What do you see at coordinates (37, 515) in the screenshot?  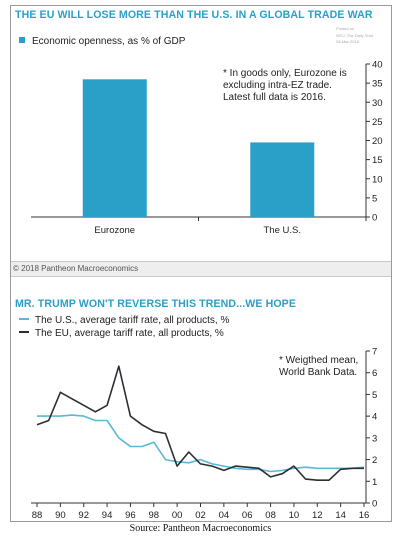 I see `x-tick-label: 88` at bounding box center [37, 515].